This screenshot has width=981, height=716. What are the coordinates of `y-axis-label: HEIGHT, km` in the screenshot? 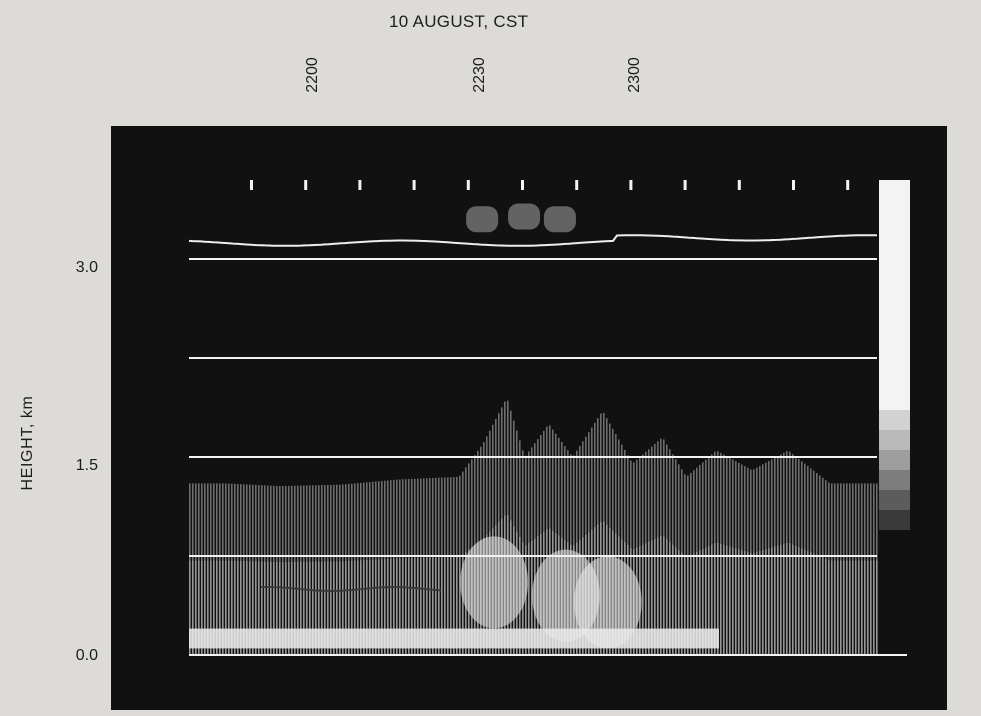 It's located at (27, 443).